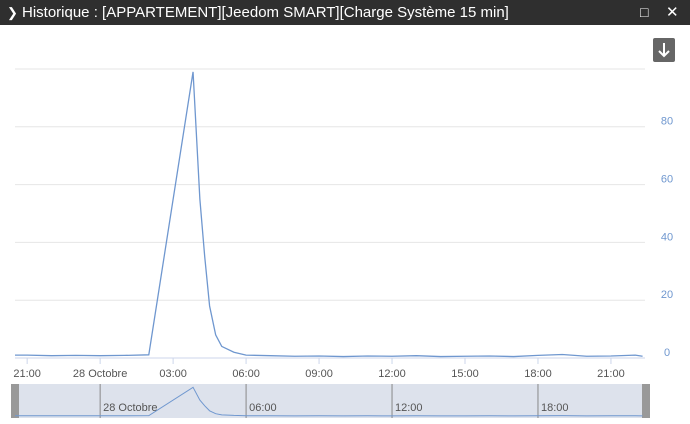 This screenshot has height=424, width=690. What do you see at coordinates (667, 295) in the screenshot?
I see `y-tick-label: 20` at bounding box center [667, 295].